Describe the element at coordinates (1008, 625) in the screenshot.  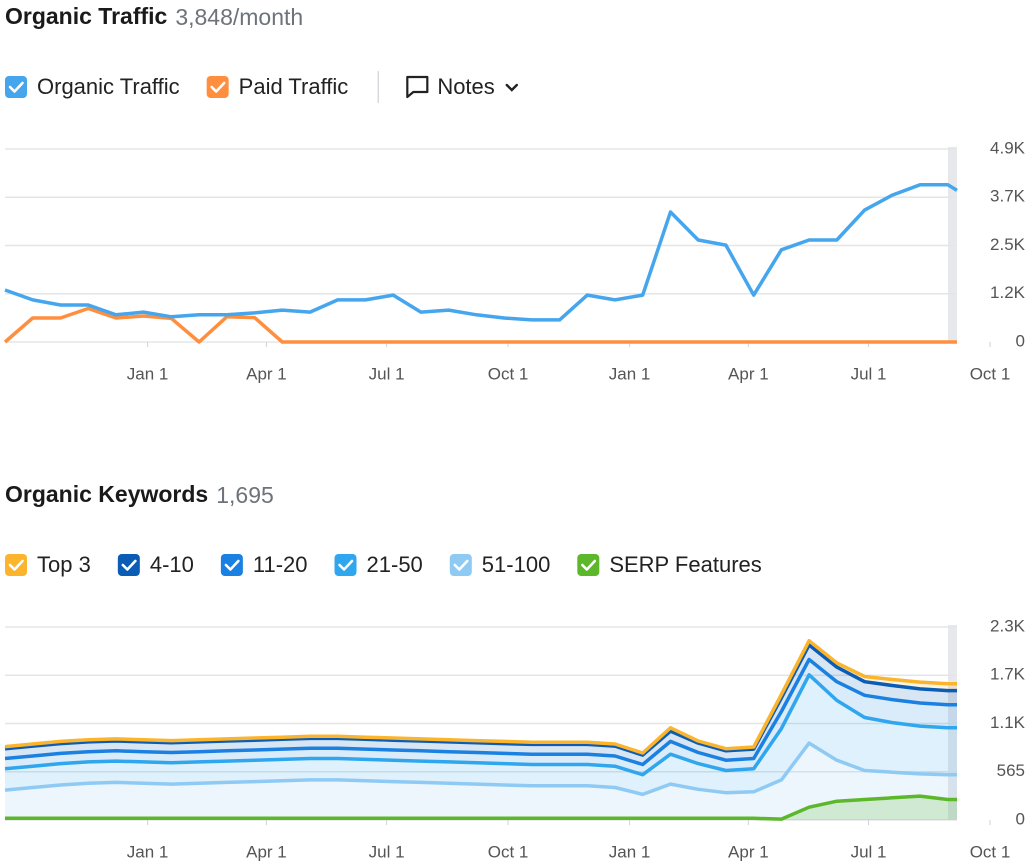
I see `y-tick-label: 2.3K` at that location.